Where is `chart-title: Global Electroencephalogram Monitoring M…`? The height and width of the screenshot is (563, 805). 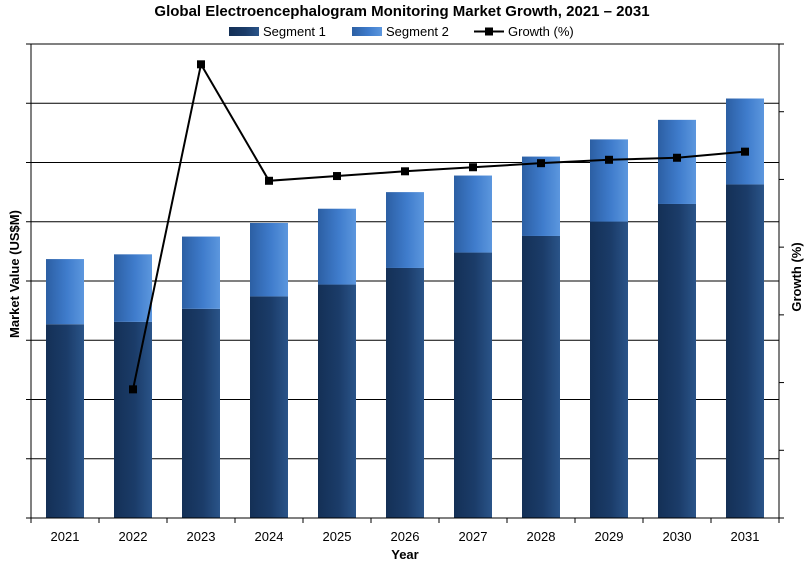
chart-title: Global Electroencephalogram Monitoring M… is located at coordinates (401, 11).